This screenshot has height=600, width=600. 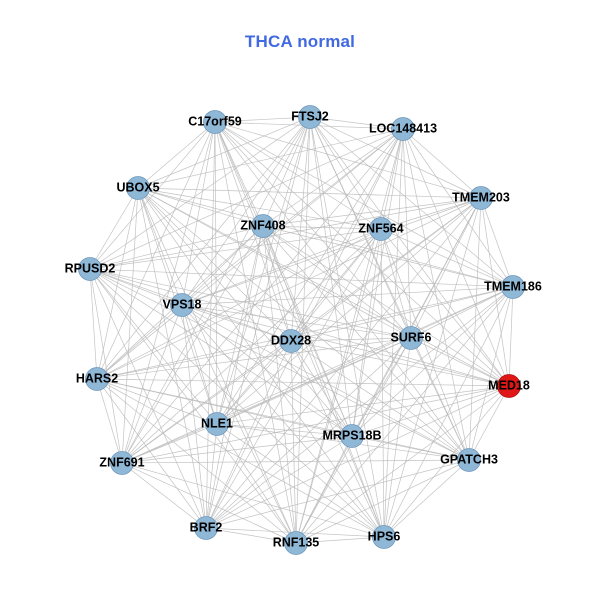 What do you see at coordinates (481, 198) in the screenshot?
I see `node-tmem203` at bounding box center [481, 198].